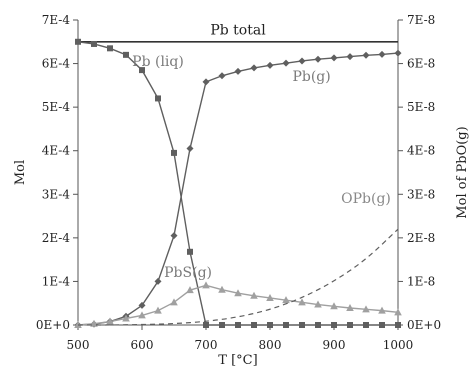 This screenshot has height=372, width=471. Describe the element at coordinates (142, 345) in the screenshot. I see `x-tick-label: 600` at that location.